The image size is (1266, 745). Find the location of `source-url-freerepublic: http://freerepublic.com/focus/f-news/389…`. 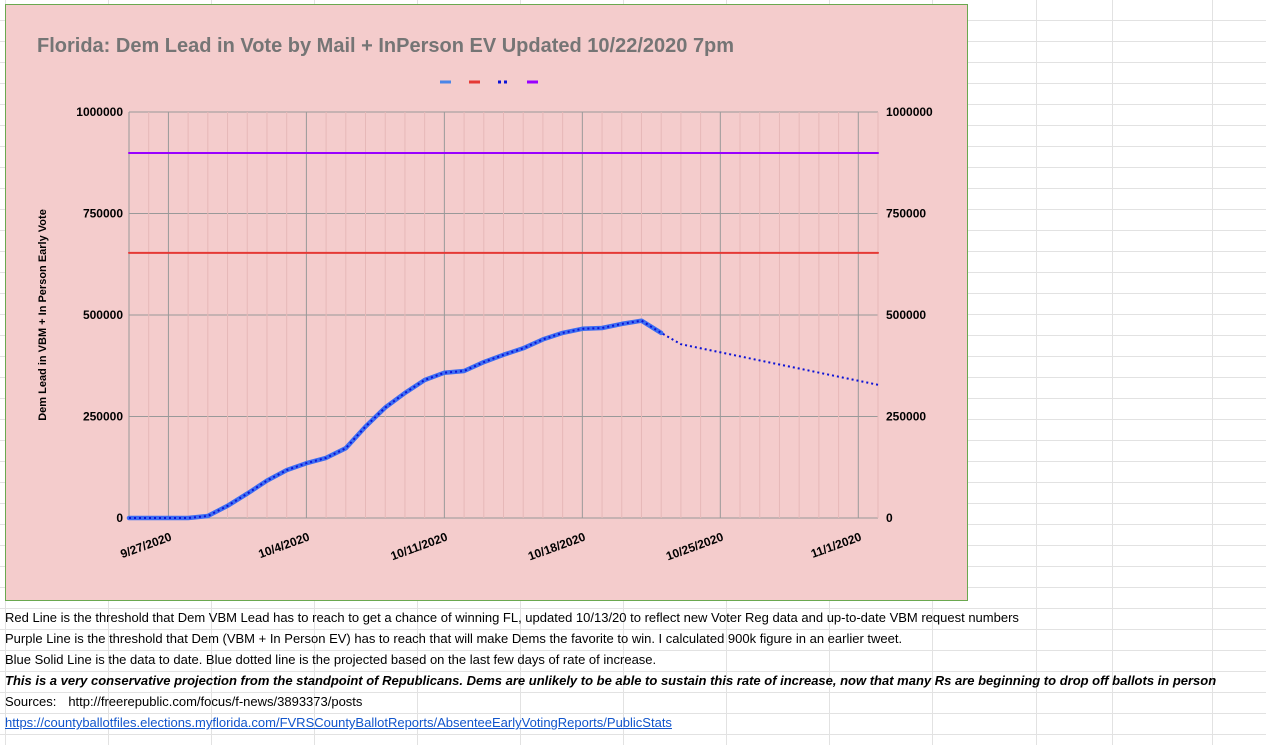

source-url-freerepublic: http://freerepublic.com/focus/f-news/389… is located at coordinates (215, 701).